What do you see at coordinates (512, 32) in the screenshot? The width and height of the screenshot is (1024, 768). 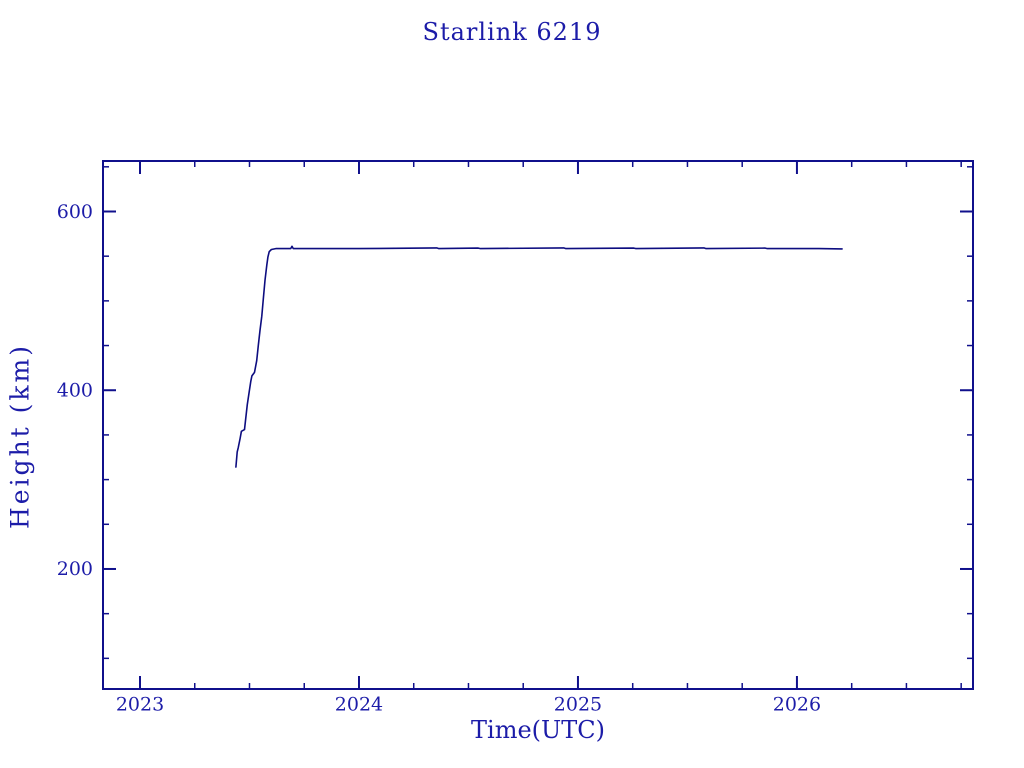 I see `chart-title: Starlink 6219` at bounding box center [512, 32].